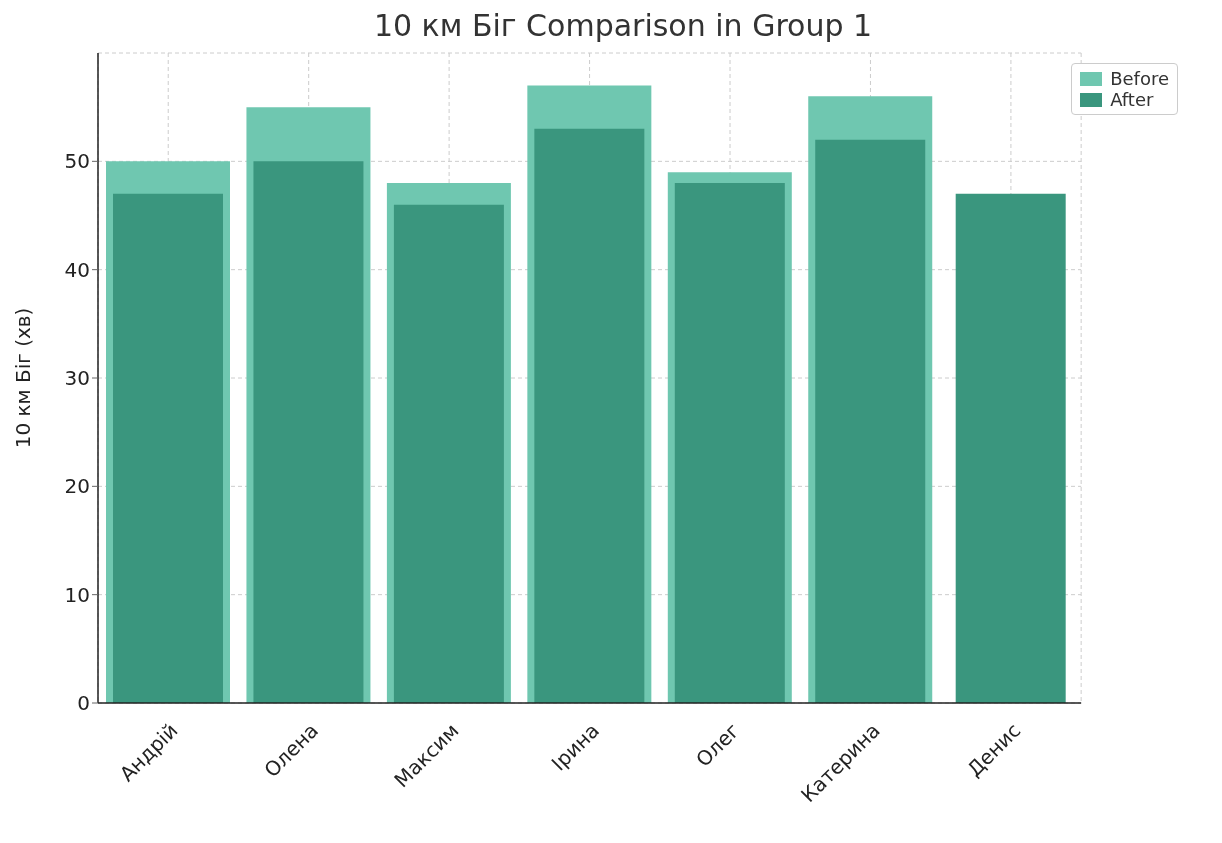 The image size is (1222, 843). I want to click on y-tick-label: 0, so click(83, 703).